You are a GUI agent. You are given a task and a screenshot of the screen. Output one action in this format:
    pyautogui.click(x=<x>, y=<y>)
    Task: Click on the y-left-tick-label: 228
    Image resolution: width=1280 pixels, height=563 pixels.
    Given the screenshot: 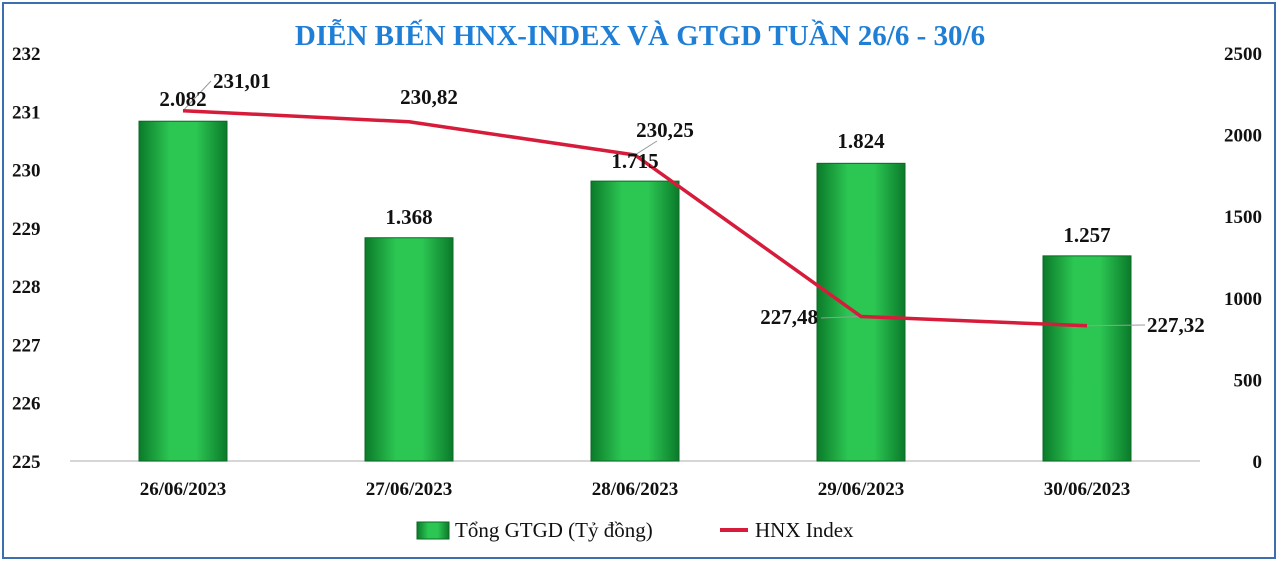 What is the action you would take?
    pyautogui.click(x=26, y=287)
    